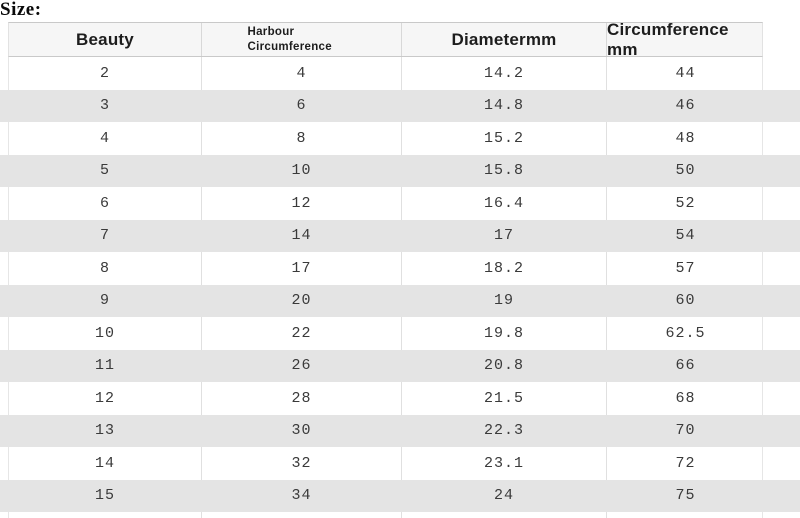  I want to click on cell-circumference: 44, so click(685, 73).